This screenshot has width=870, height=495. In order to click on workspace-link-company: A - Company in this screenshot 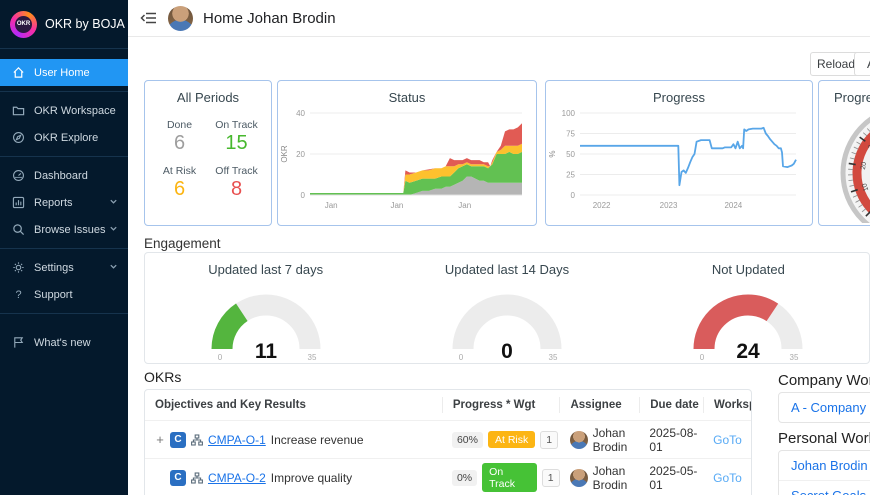, I will do `click(829, 407)`.